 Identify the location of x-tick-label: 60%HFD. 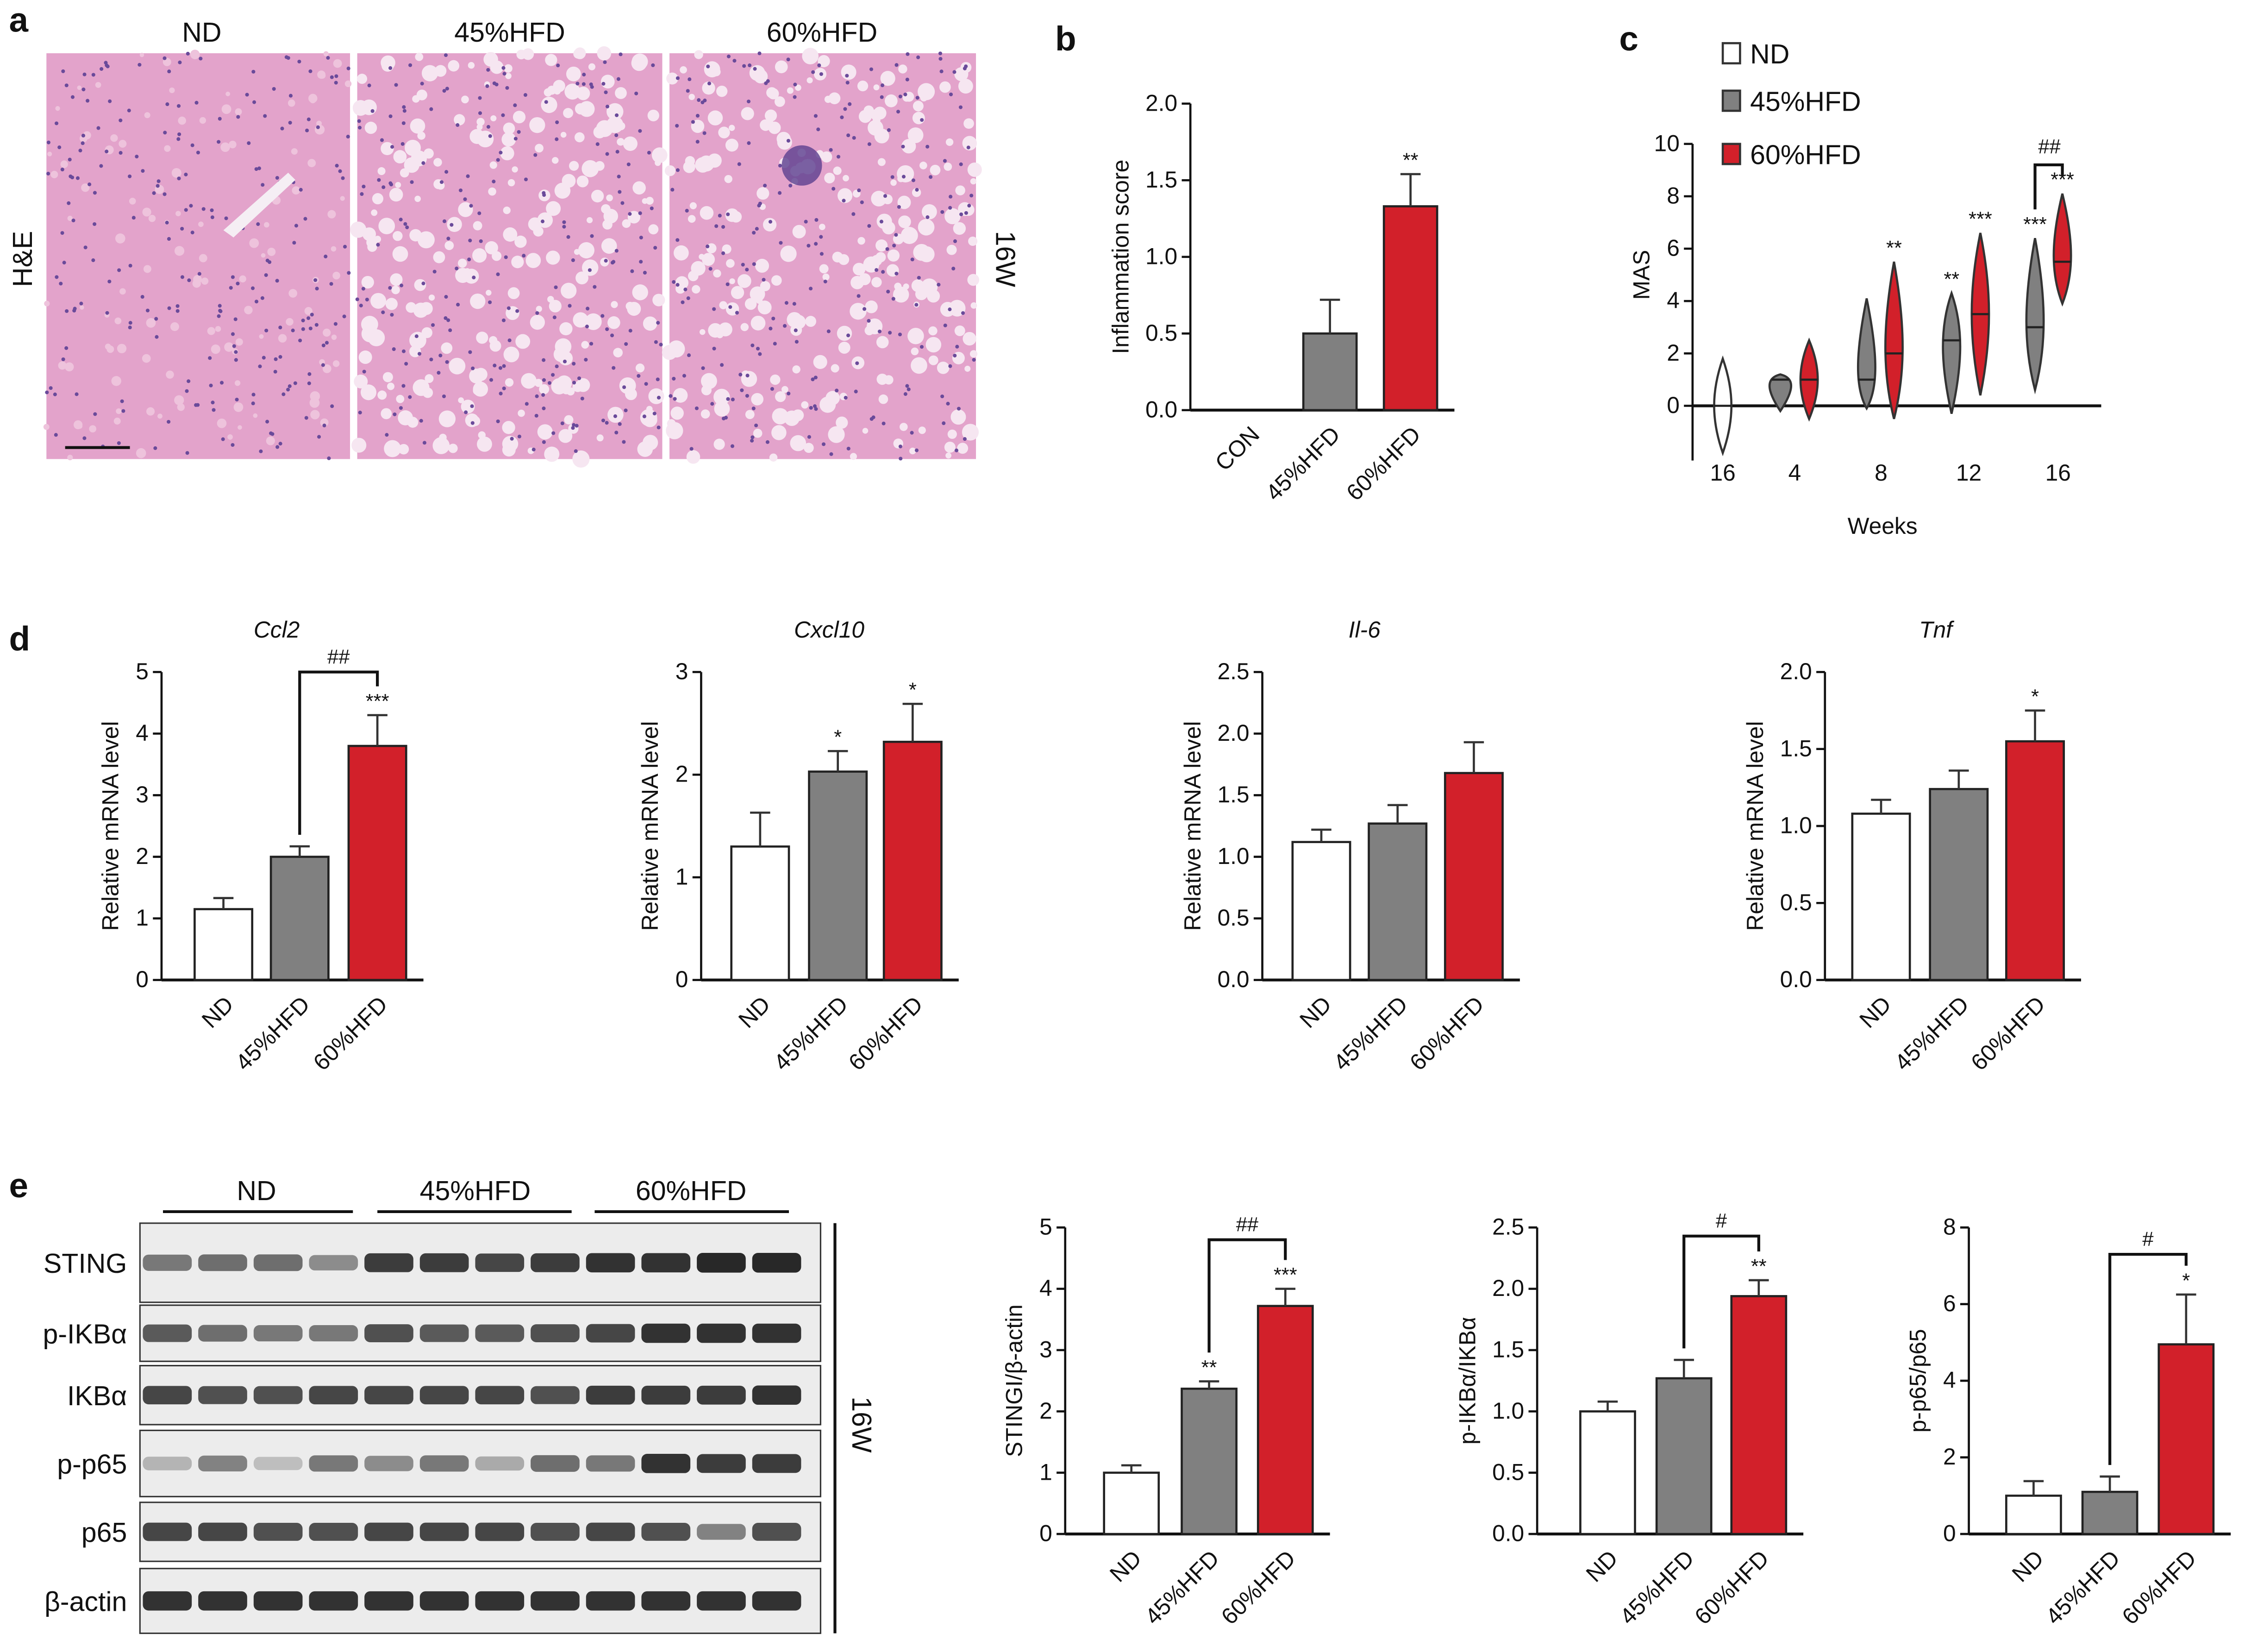
(2159, 1587).